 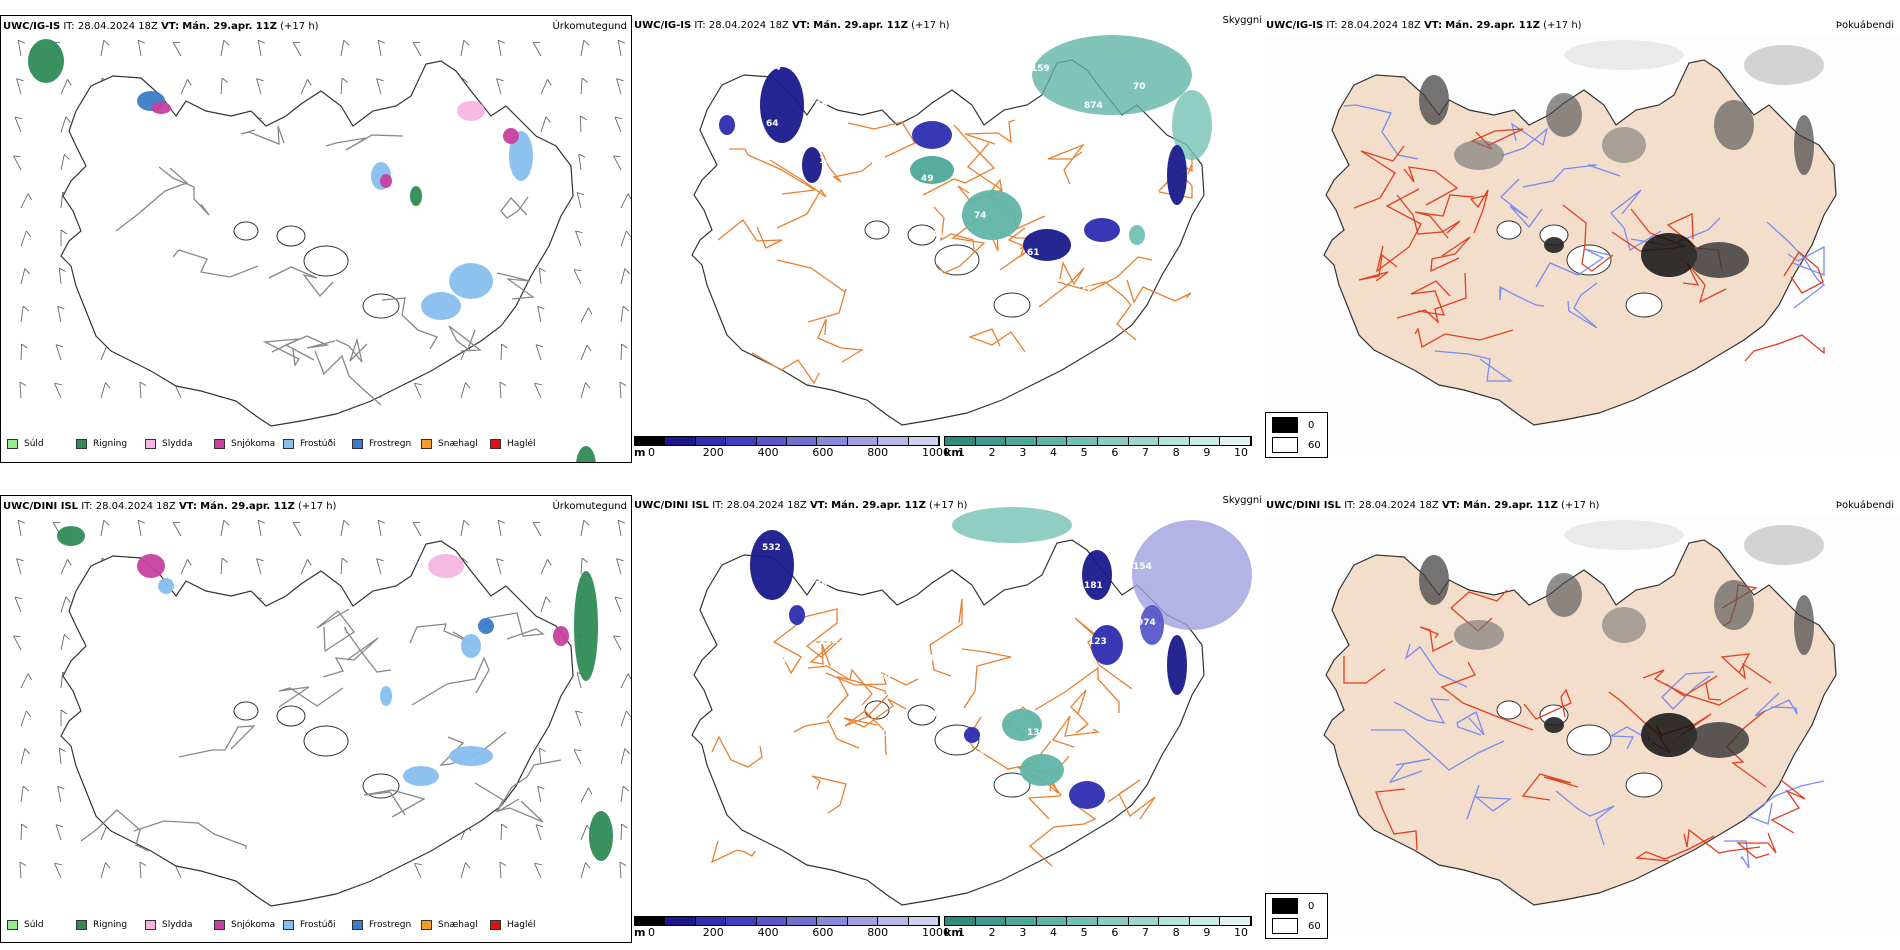 I want to click on visibility-scale-bottom: m 0 200 400 600 800 1000 km 1 2 3 4 5 6 7 8 9 10, so click(x=948, y=929).